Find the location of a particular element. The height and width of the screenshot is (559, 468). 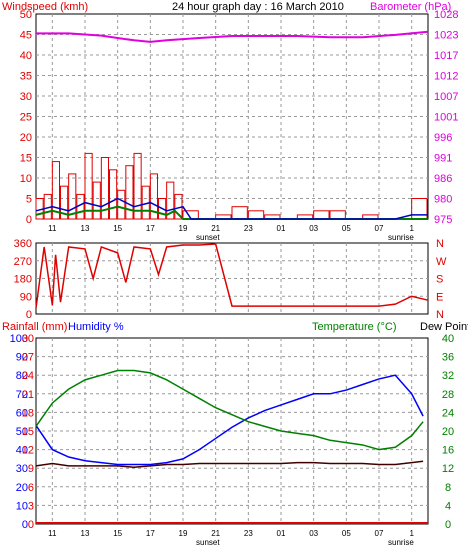

humidity-y-tick-label: 70 is located at coordinates (22, 395).